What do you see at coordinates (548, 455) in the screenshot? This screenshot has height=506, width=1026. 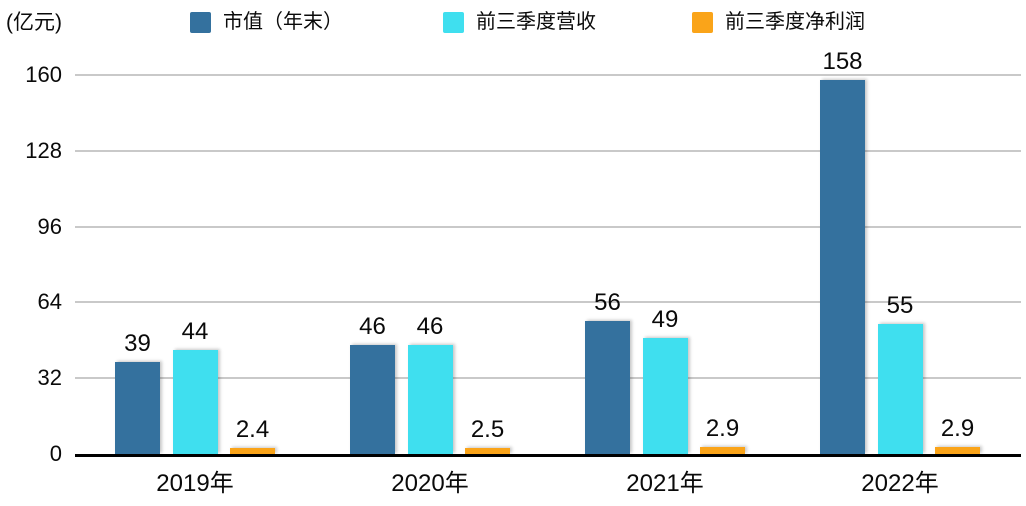 I see `x-axis-line` at bounding box center [548, 455].